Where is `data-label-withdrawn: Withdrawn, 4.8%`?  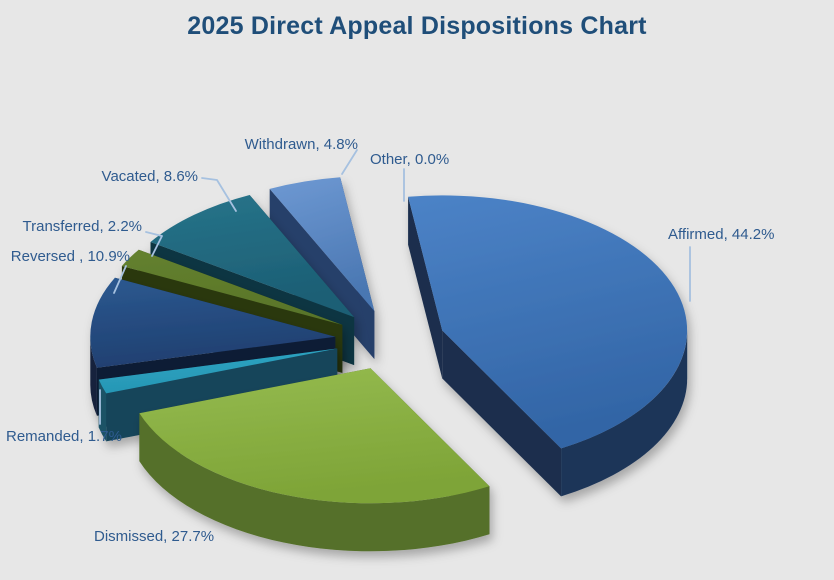 data-label-withdrawn: Withdrawn, 4.8% is located at coordinates (301, 144).